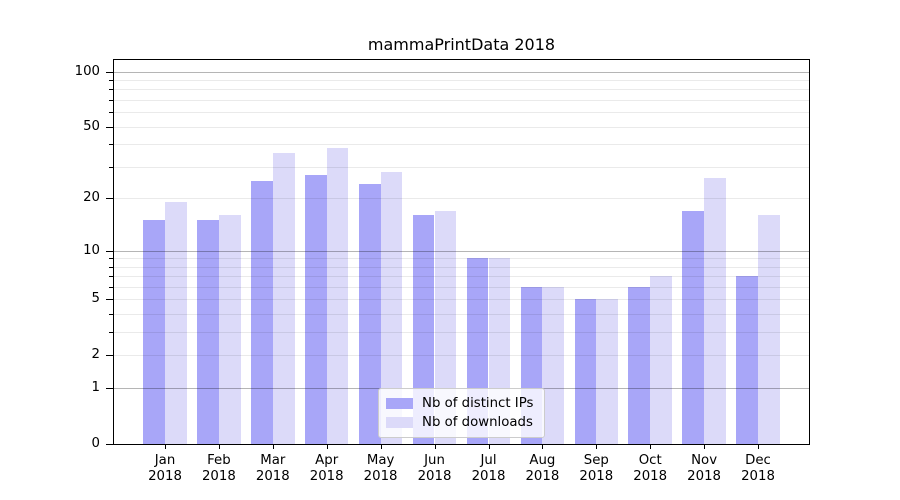 This screenshot has width=900, height=500. Describe the element at coordinates (283, 298) in the screenshot. I see `bar-downloads-mar` at that location.